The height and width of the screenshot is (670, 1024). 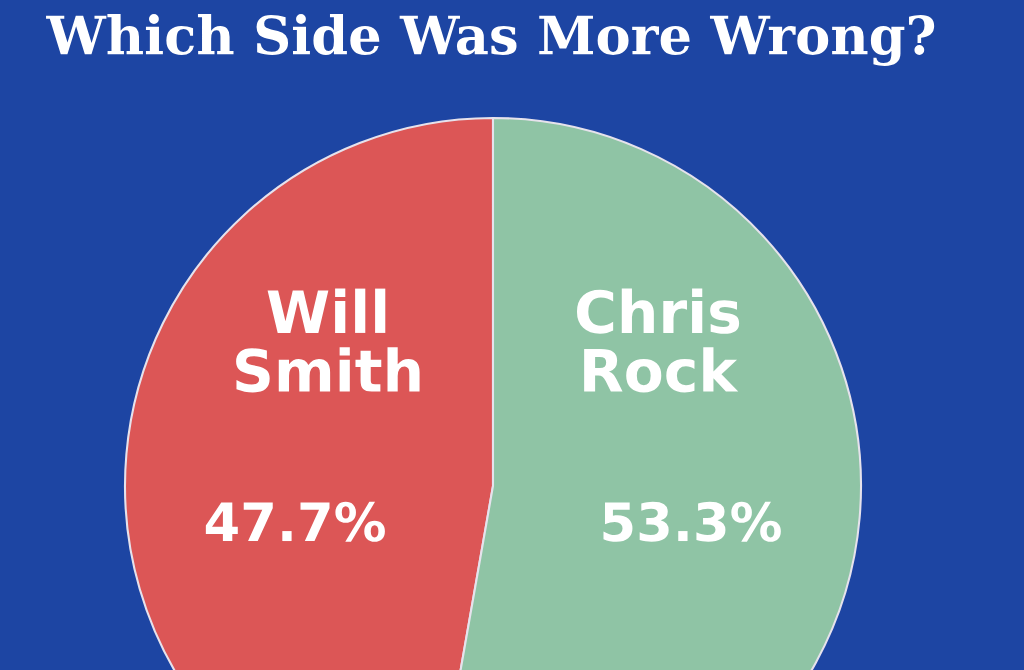 I want to click on data-label: 47.7%, so click(x=295, y=521).